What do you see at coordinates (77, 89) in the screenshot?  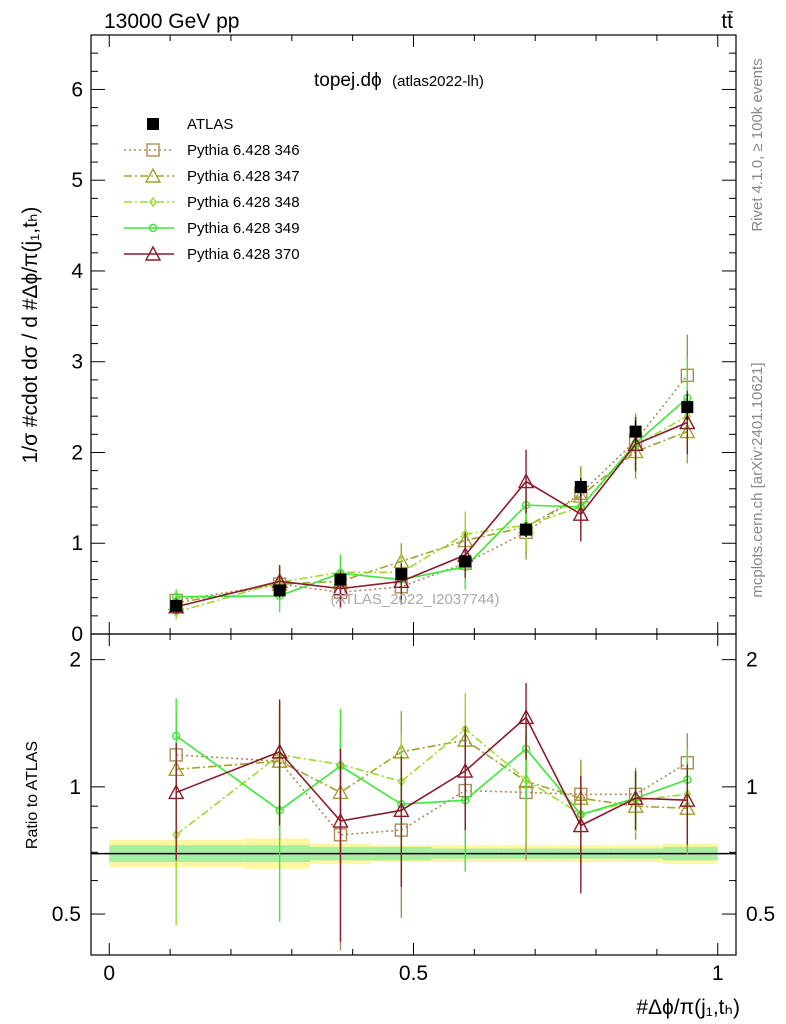 I see `y-axis-tick-label: 6` at bounding box center [77, 89].